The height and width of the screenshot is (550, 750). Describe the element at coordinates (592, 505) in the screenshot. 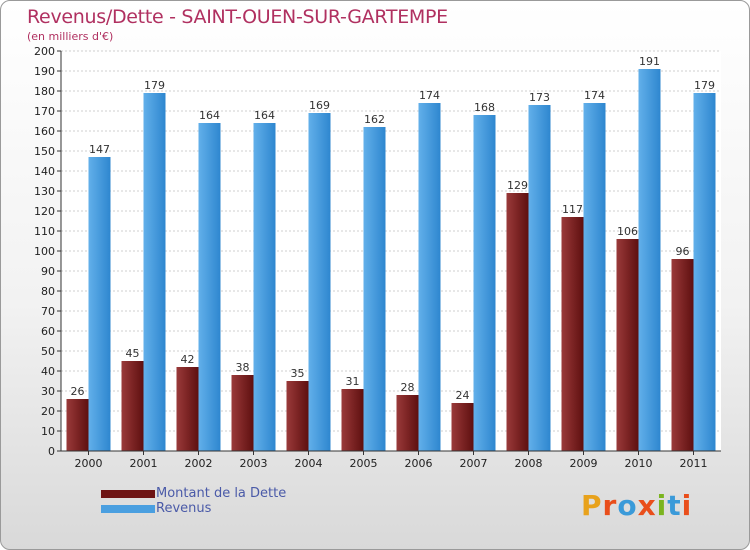

I see `logo-letter: P` at that location.